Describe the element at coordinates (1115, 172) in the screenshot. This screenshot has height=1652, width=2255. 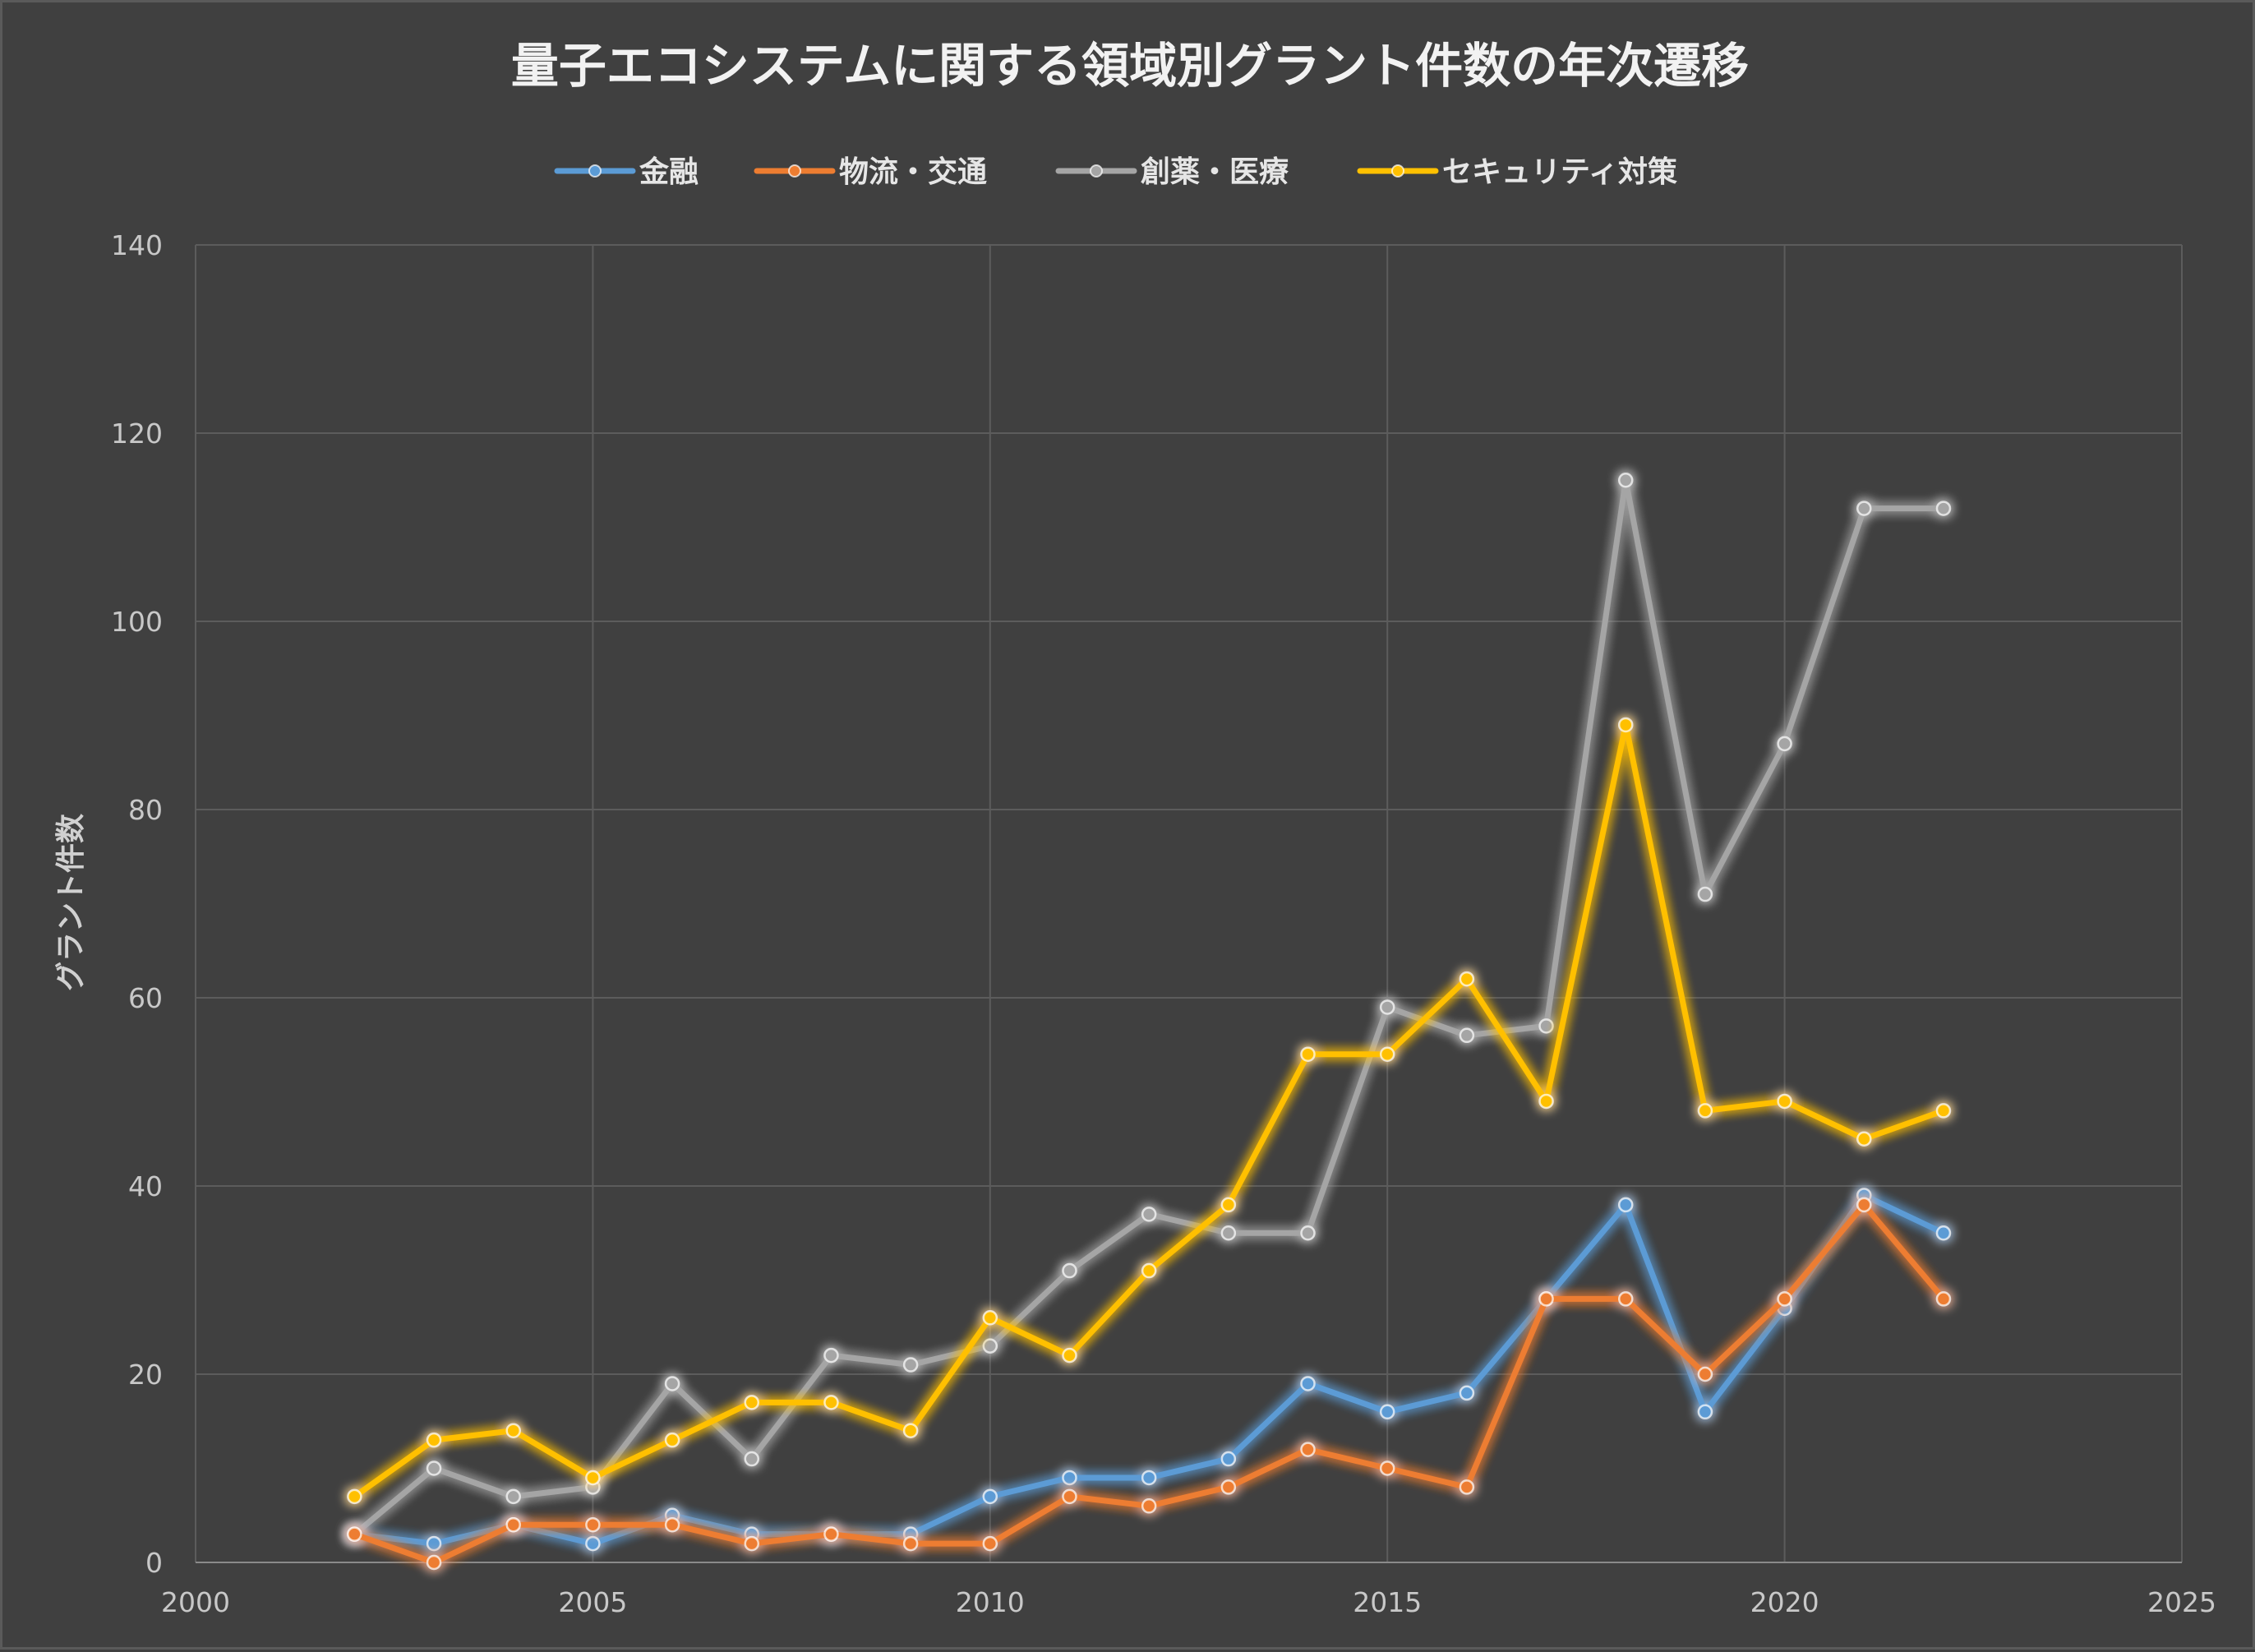
I see `legend: 金融 物流・交通 創薬・医療 セキュリティ対策` at that location.